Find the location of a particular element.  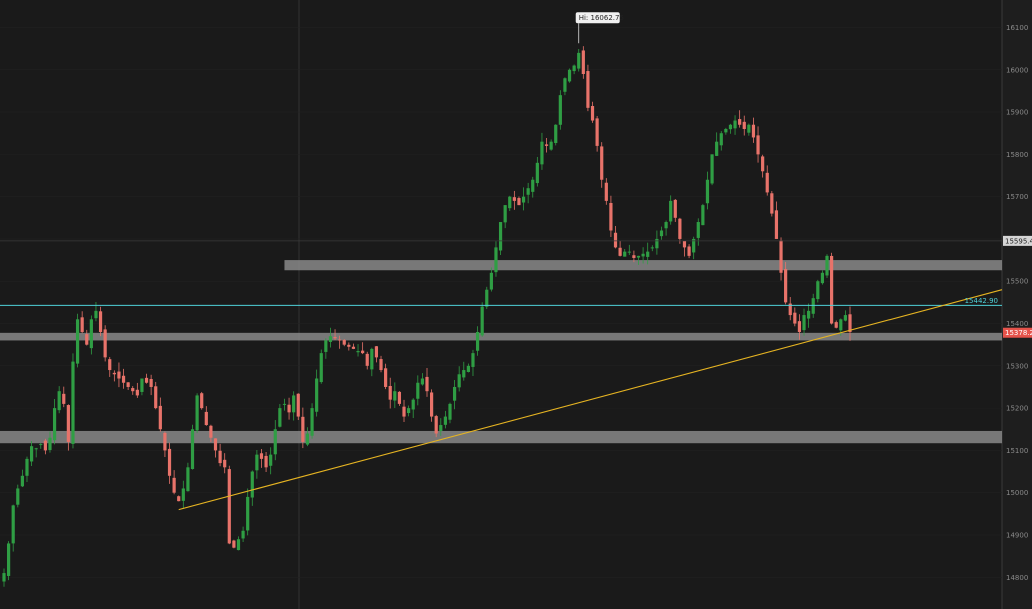

crosshair-price-label: 15595.45 is located at coordinates (1018, 241).